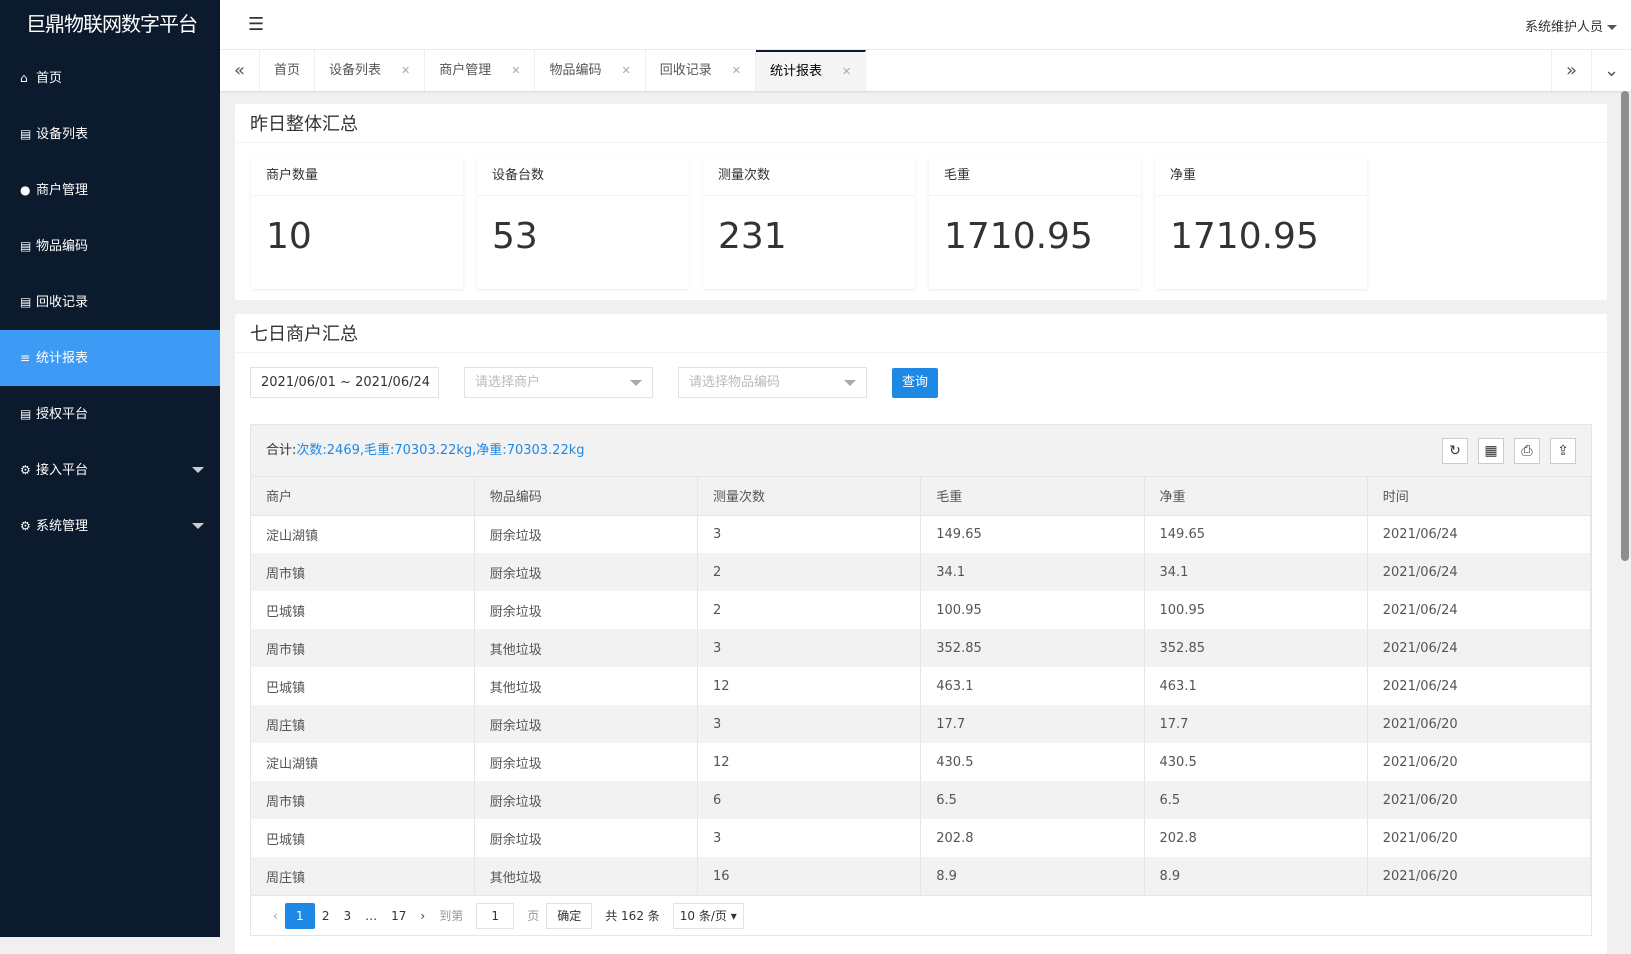 Image resolution: width=1631 pixels, height=954 pixels. Describe the element at coordinates (347, 915) in the screenshot. I see `page-button: 3` at that location.